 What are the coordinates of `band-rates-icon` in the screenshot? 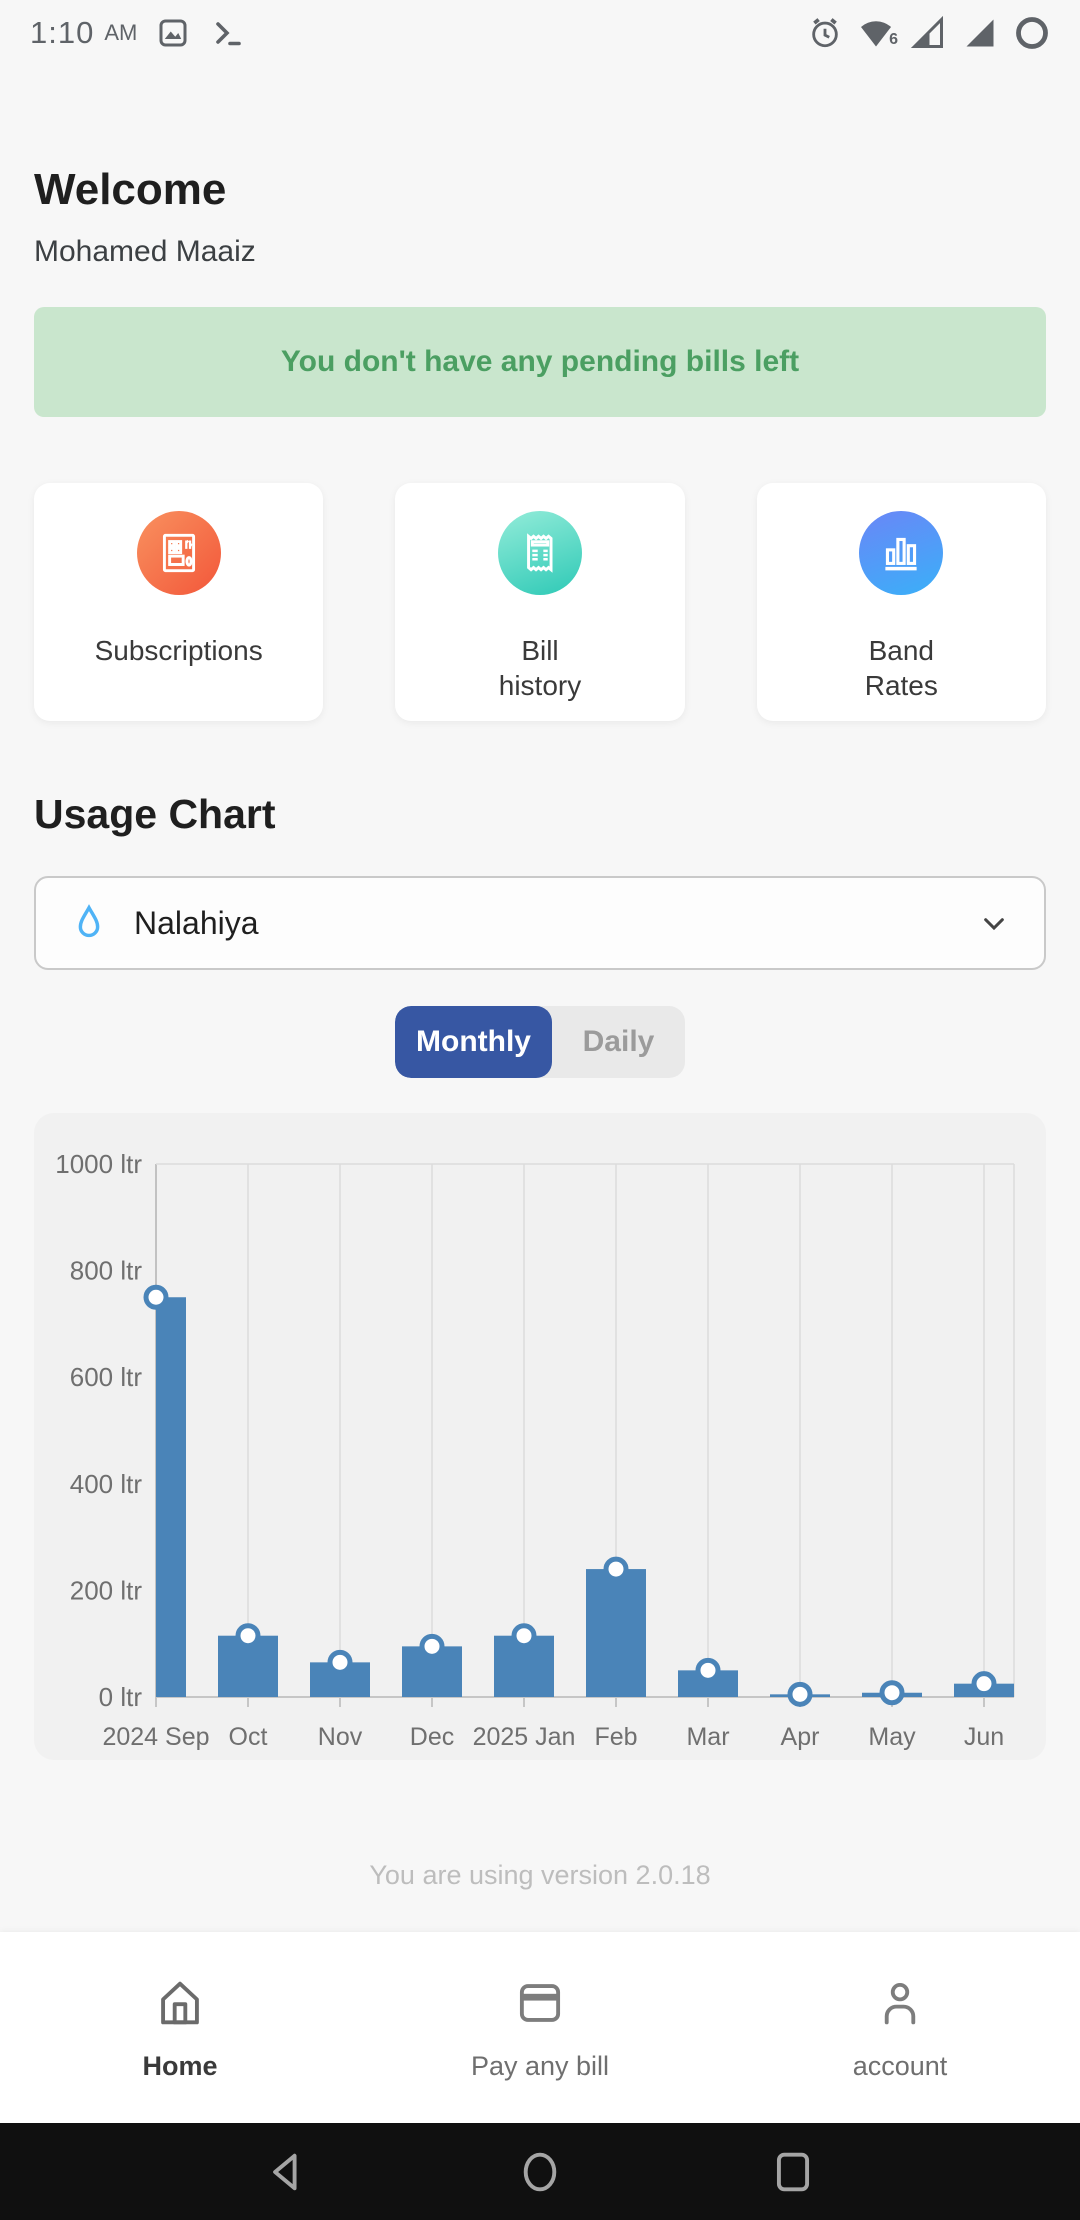 It's located at (901, 553).